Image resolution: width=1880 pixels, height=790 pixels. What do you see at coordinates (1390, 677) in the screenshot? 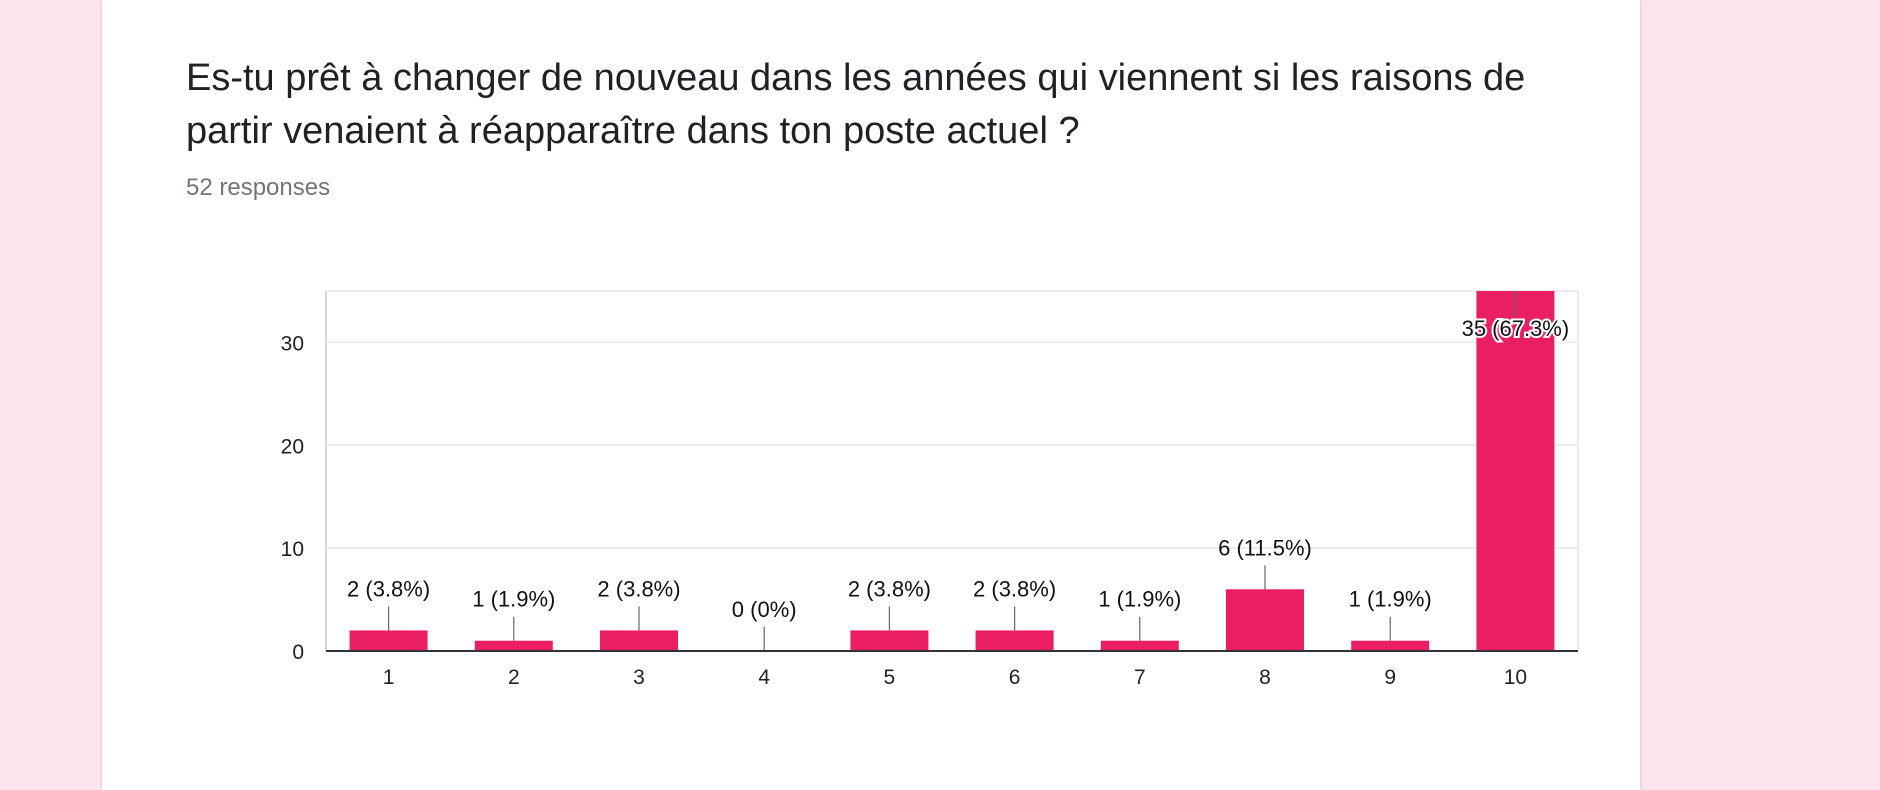
I see `x-tick-label: 9` at bounding box center [1390, 677].